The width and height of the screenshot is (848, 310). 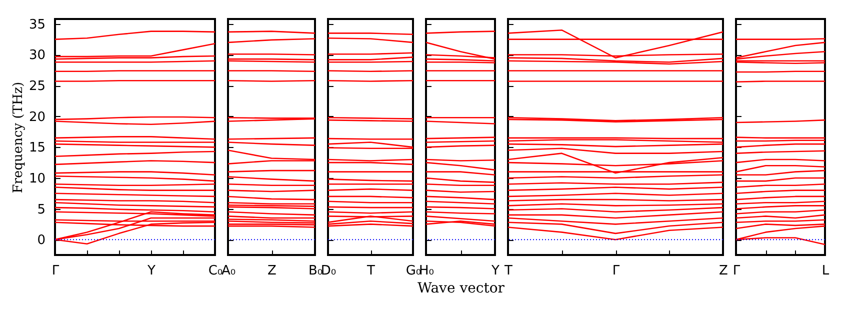 I want to click on x-tick-label: L, so click(x=826, y=271).